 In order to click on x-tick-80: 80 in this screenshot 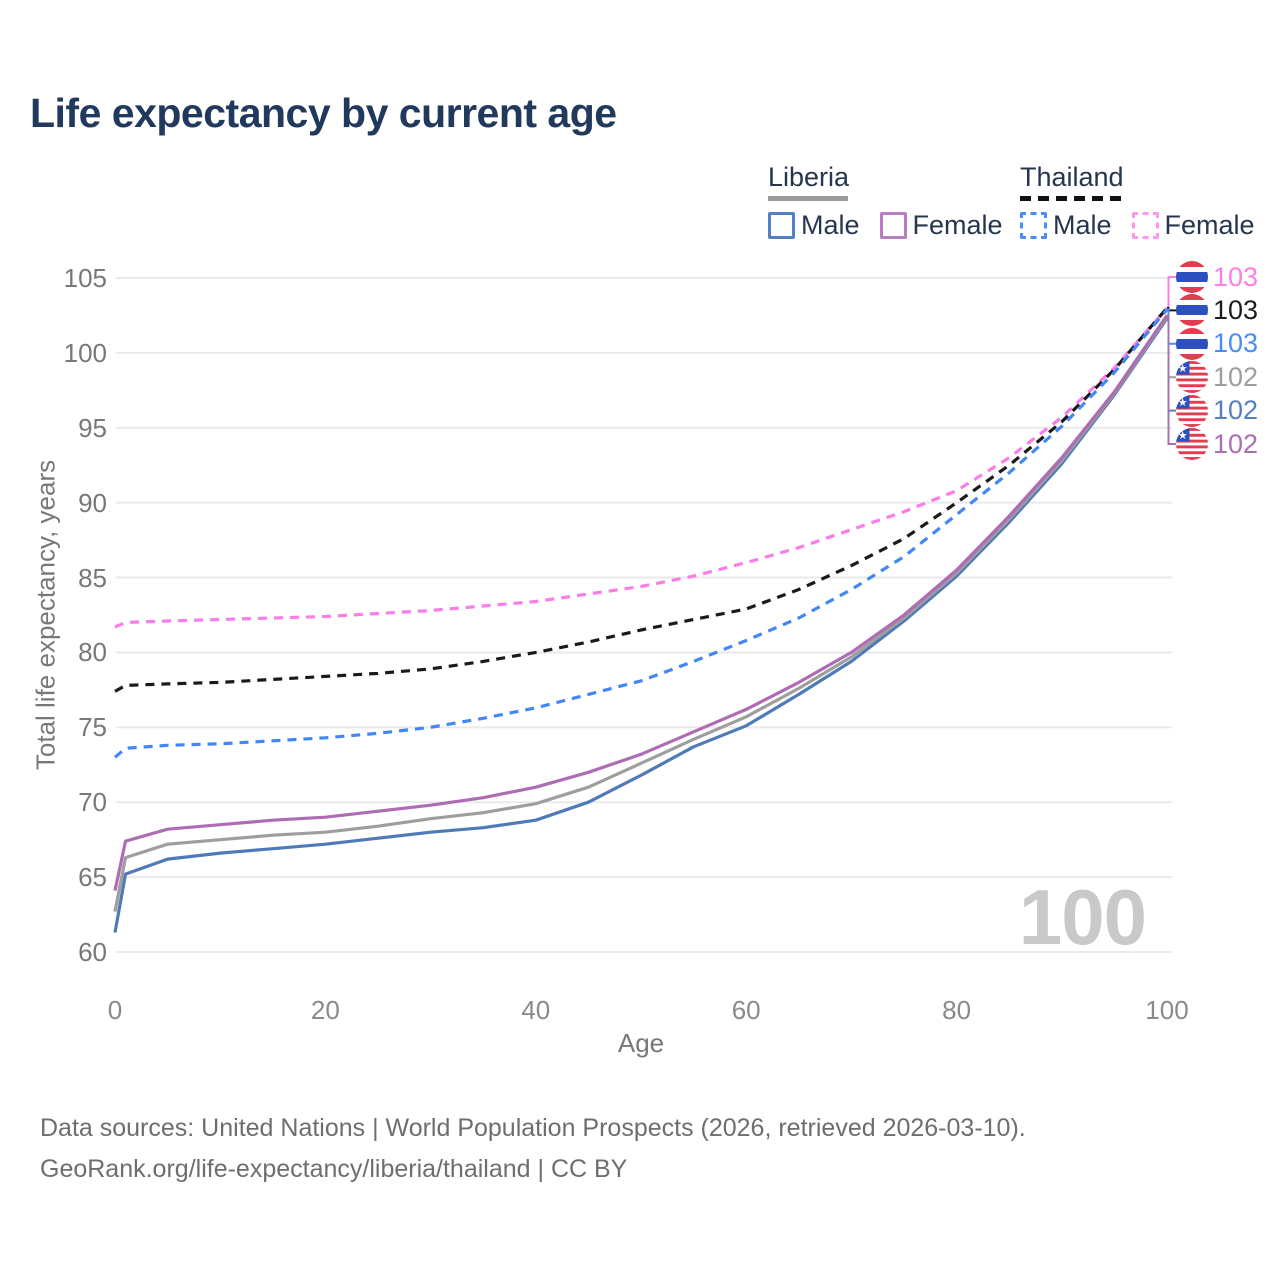, I will do `click(957, 1010)`.